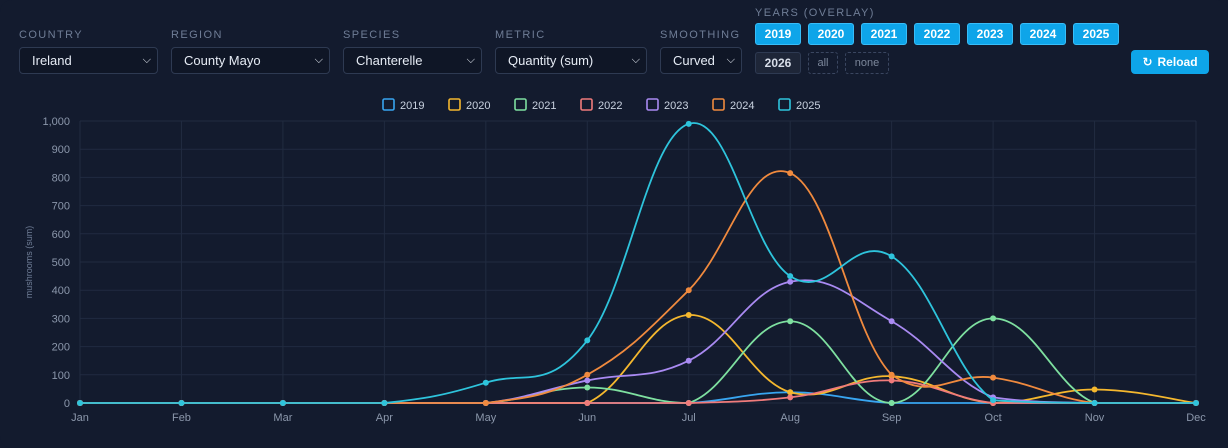 The width and height of the screenshot is (1228, 448). Describe the element at coordinates (718, 104) in the screenshot. I see `legend-swatch-2024` at that location.